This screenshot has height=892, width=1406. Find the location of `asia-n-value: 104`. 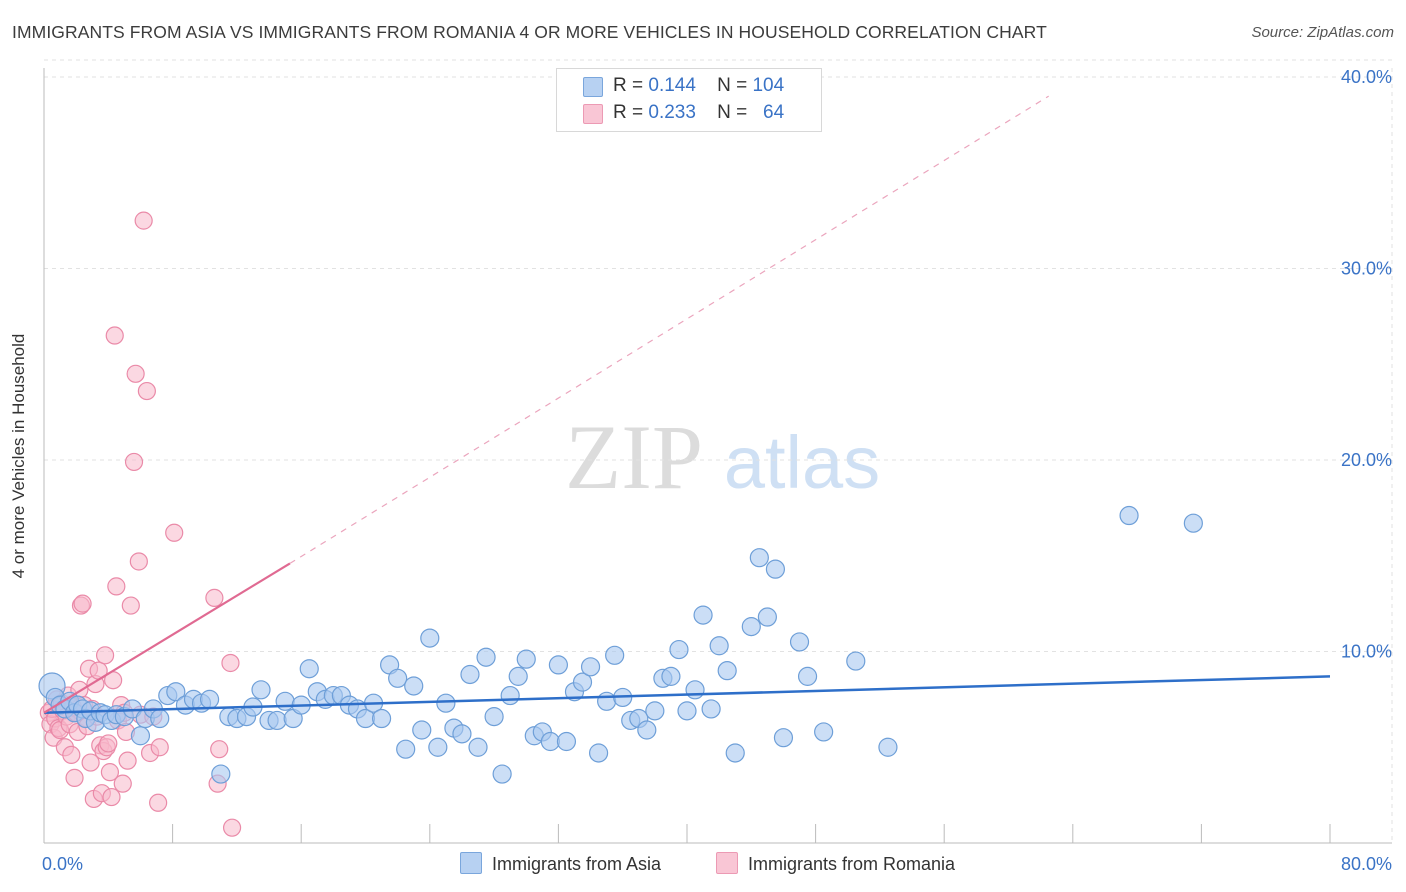

asia-n-value: 104 is located at coordinates (768, 85).